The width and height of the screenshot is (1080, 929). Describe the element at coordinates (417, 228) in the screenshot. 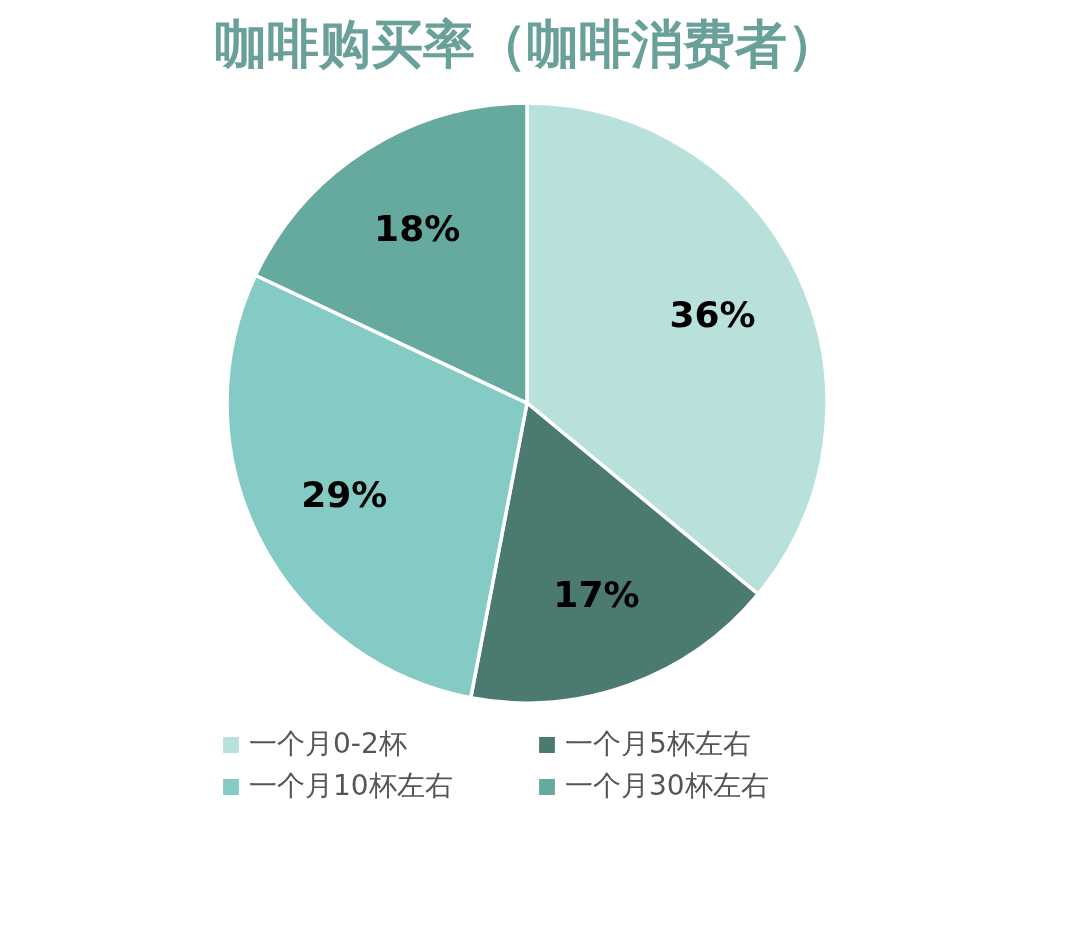

I see `data-label: 18%` at that location.